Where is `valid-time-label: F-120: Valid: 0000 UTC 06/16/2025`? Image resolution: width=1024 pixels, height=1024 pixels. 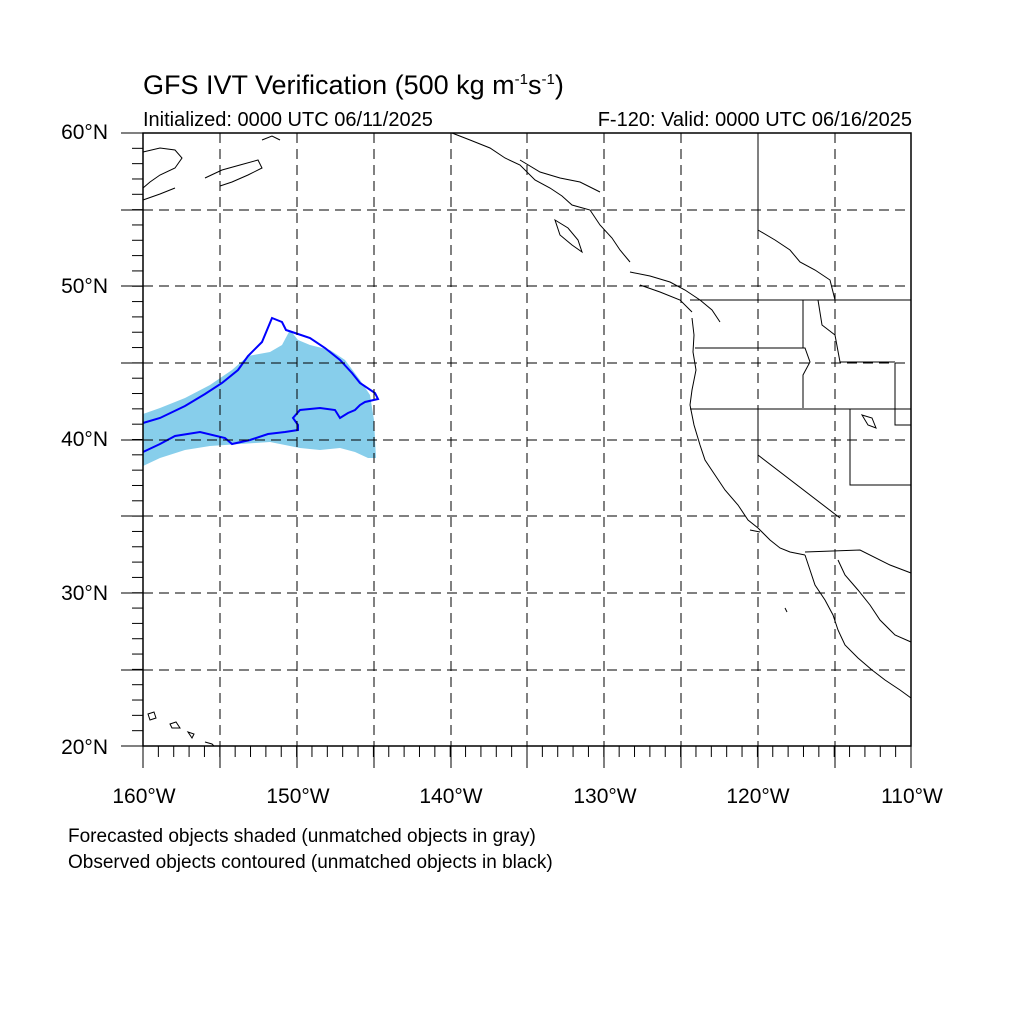
valid-time-label: F-120: Valid: 0000 UTC 06/16/2025 is located at coordinates (754, 120).